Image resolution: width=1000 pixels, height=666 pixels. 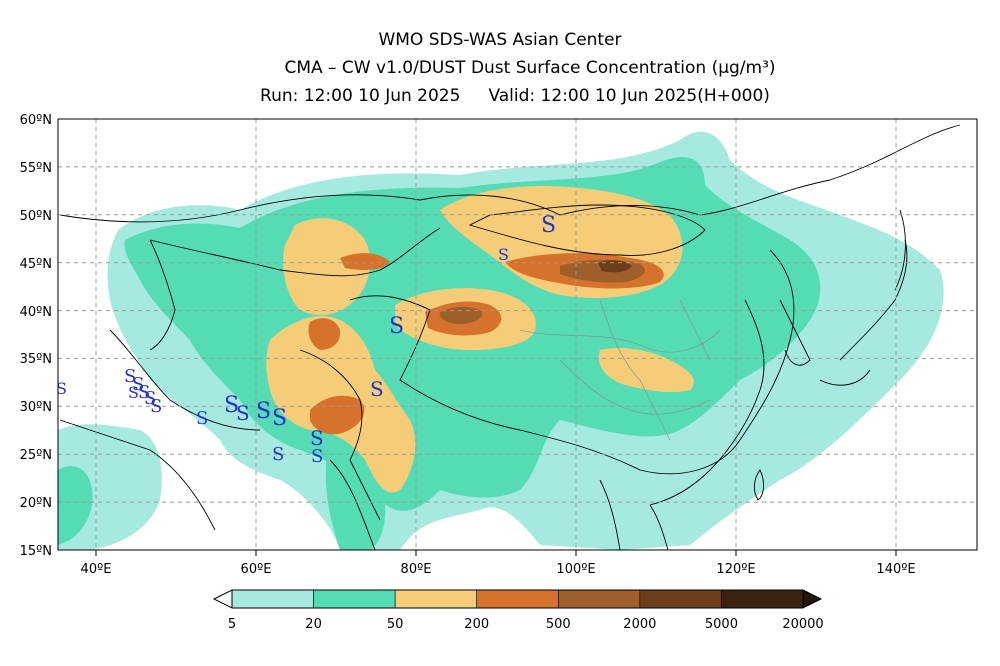 I want to click on colorbar-label: 5000, so click(x=721, y=624).